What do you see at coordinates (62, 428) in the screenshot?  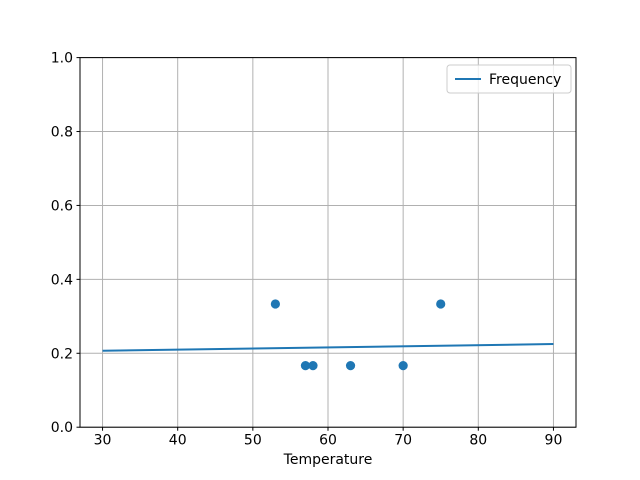 I see `y-tick-label: 0.0` at bounding box center [62, 428].